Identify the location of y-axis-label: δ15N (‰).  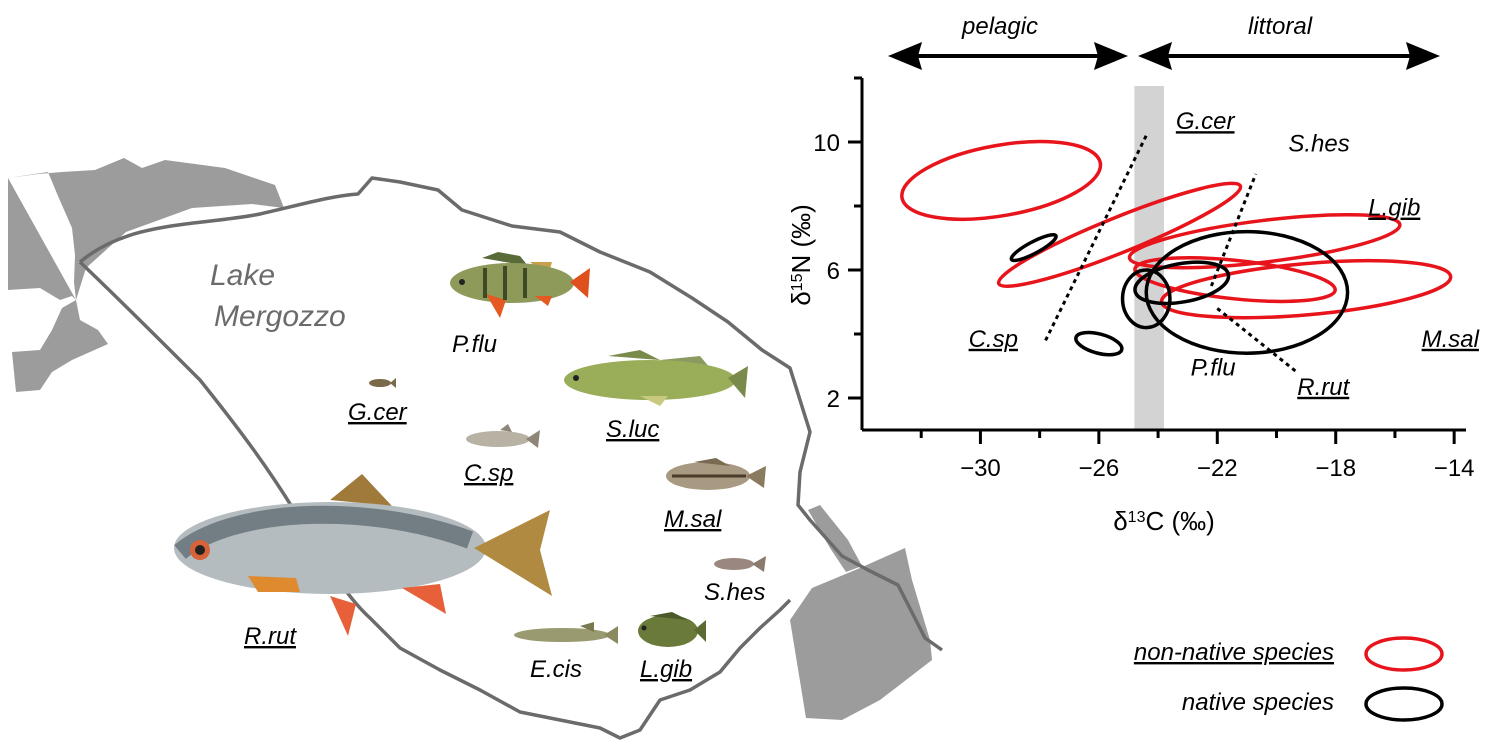
(801, 255).